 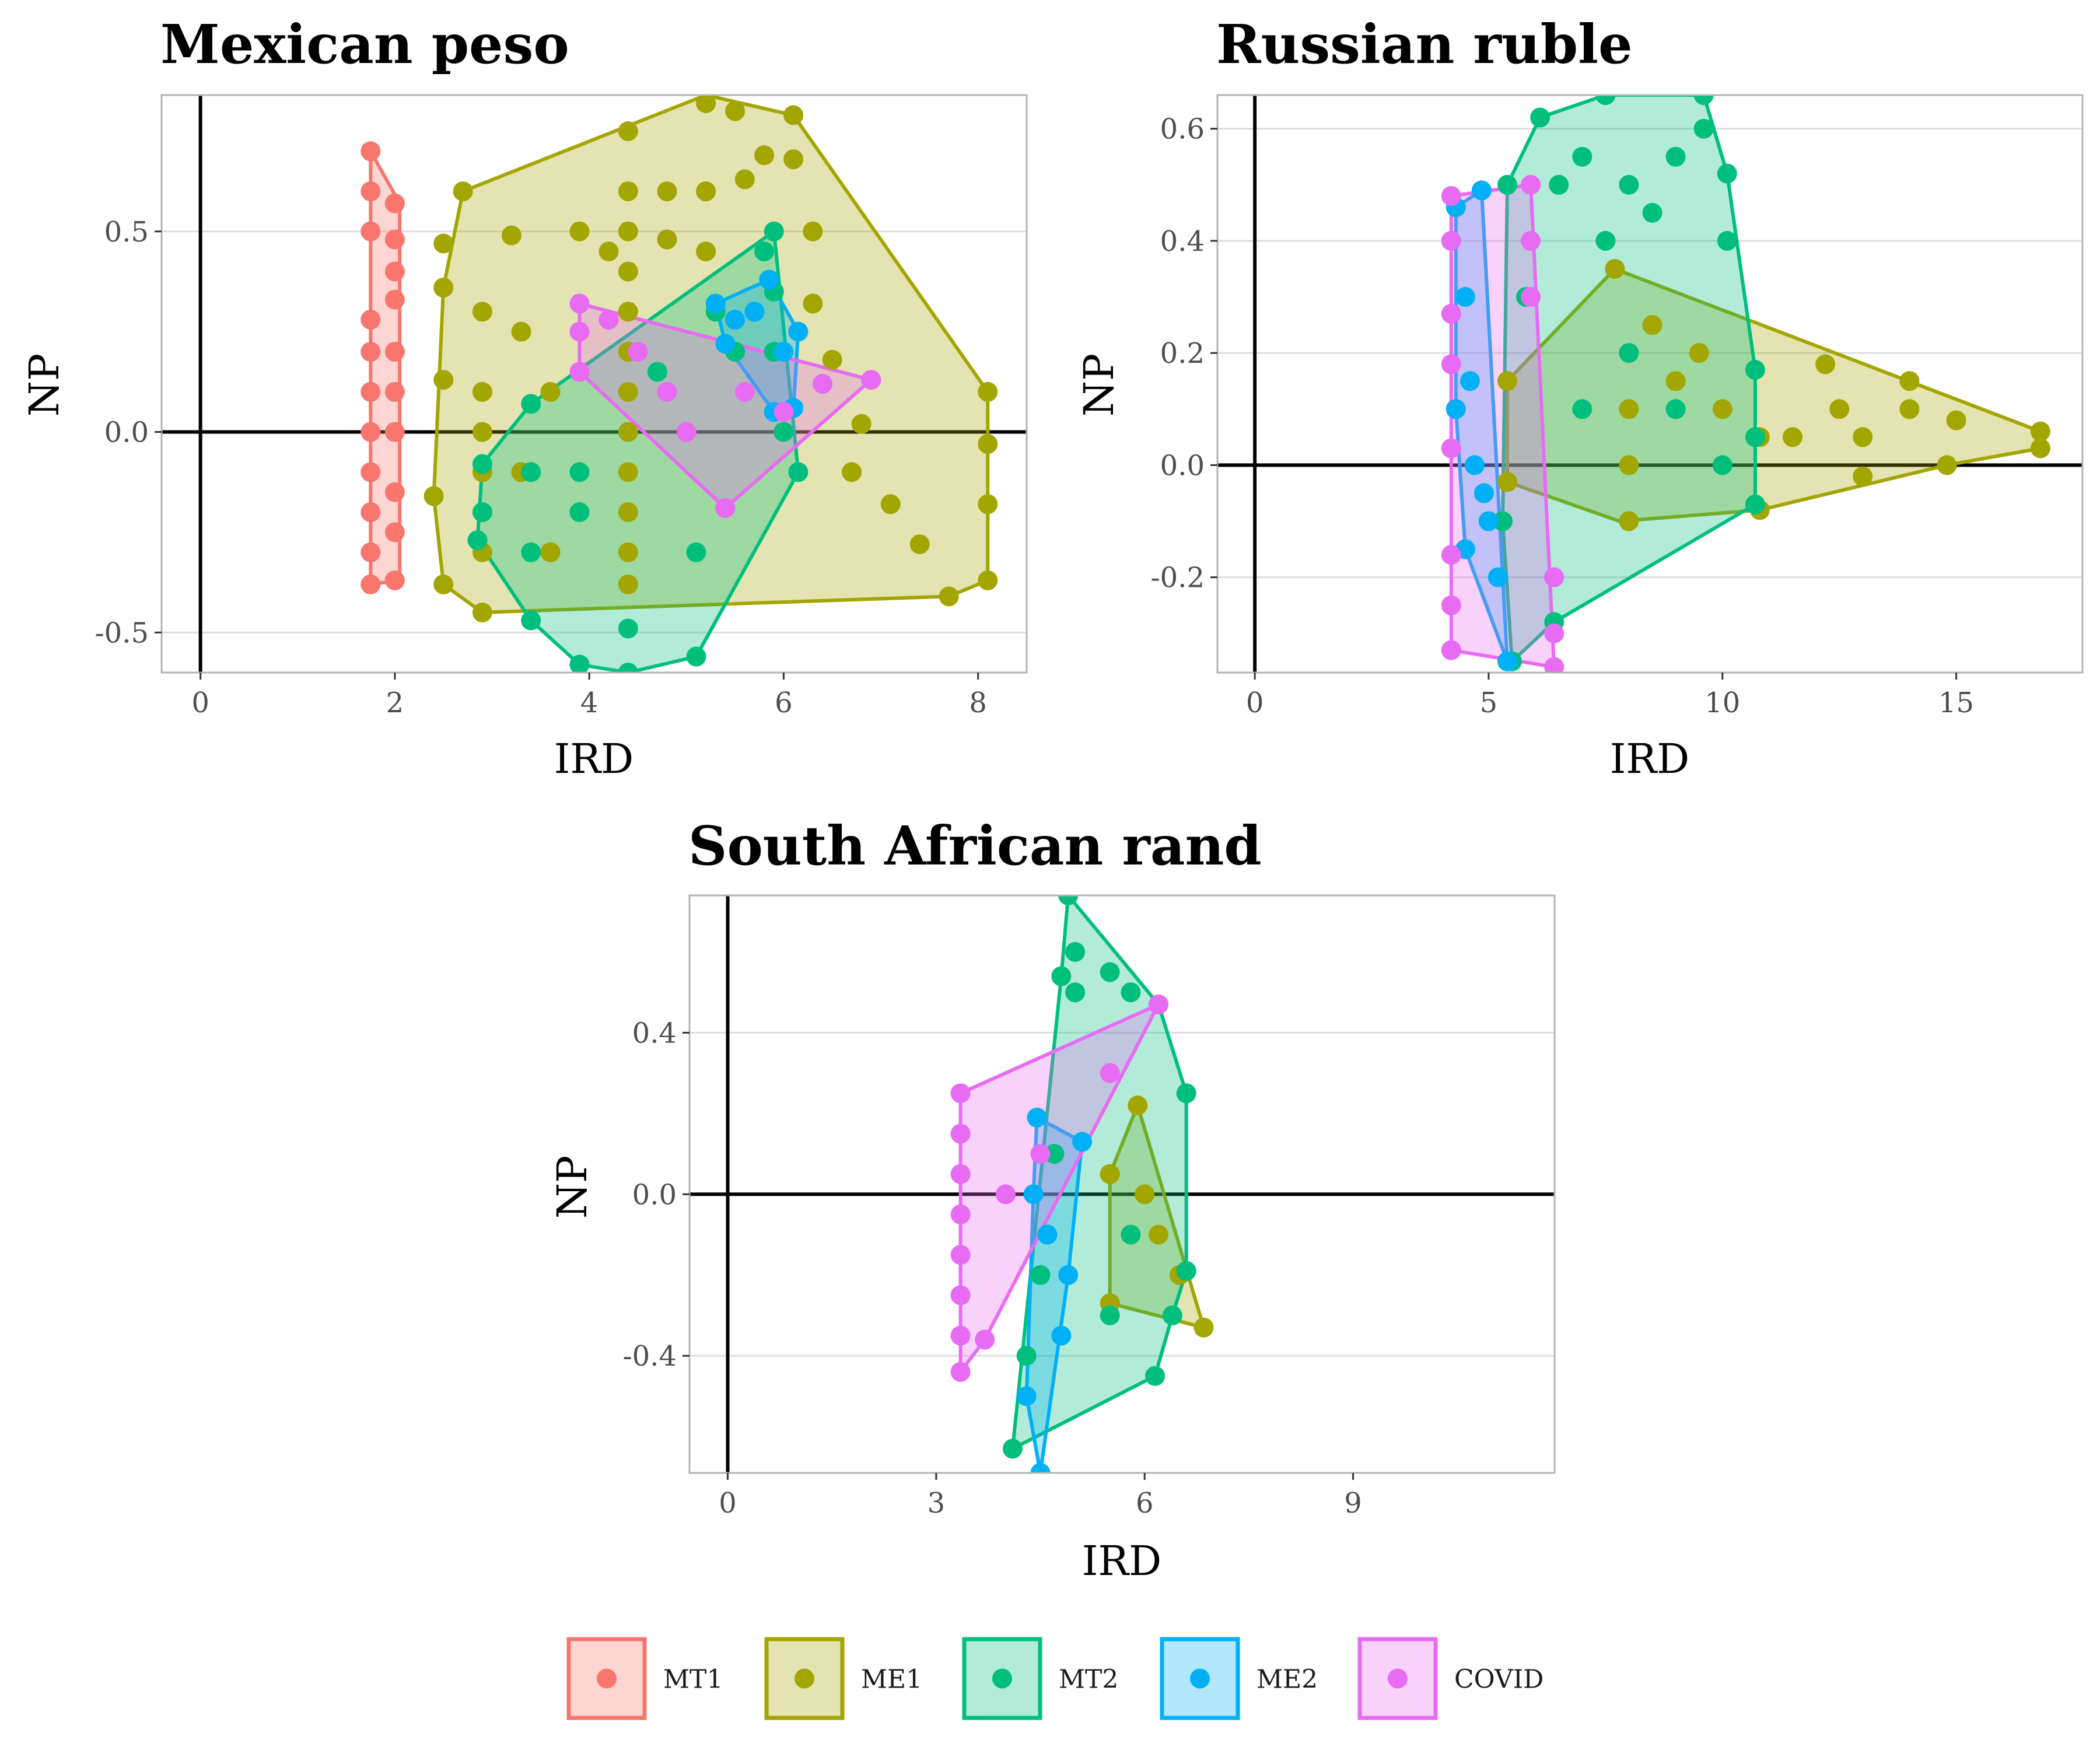 What do you see at coordinates (1177, 578) in the screenshot?
I see `y-tick-label: -0.2` at bounding box center [1177, 578].